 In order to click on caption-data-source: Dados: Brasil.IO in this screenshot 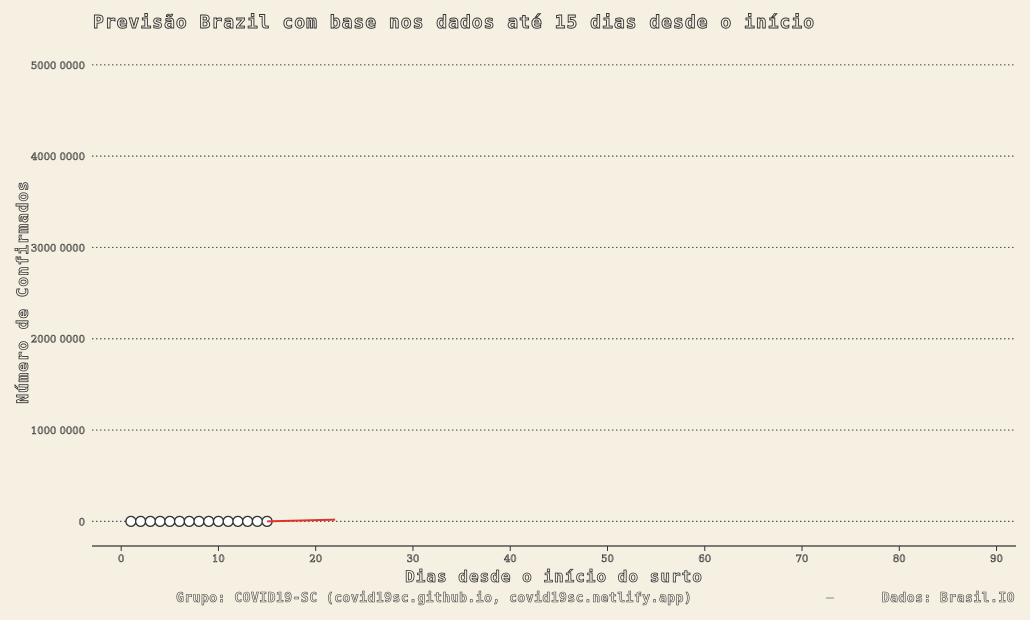, I will do `click(948, 598)`.